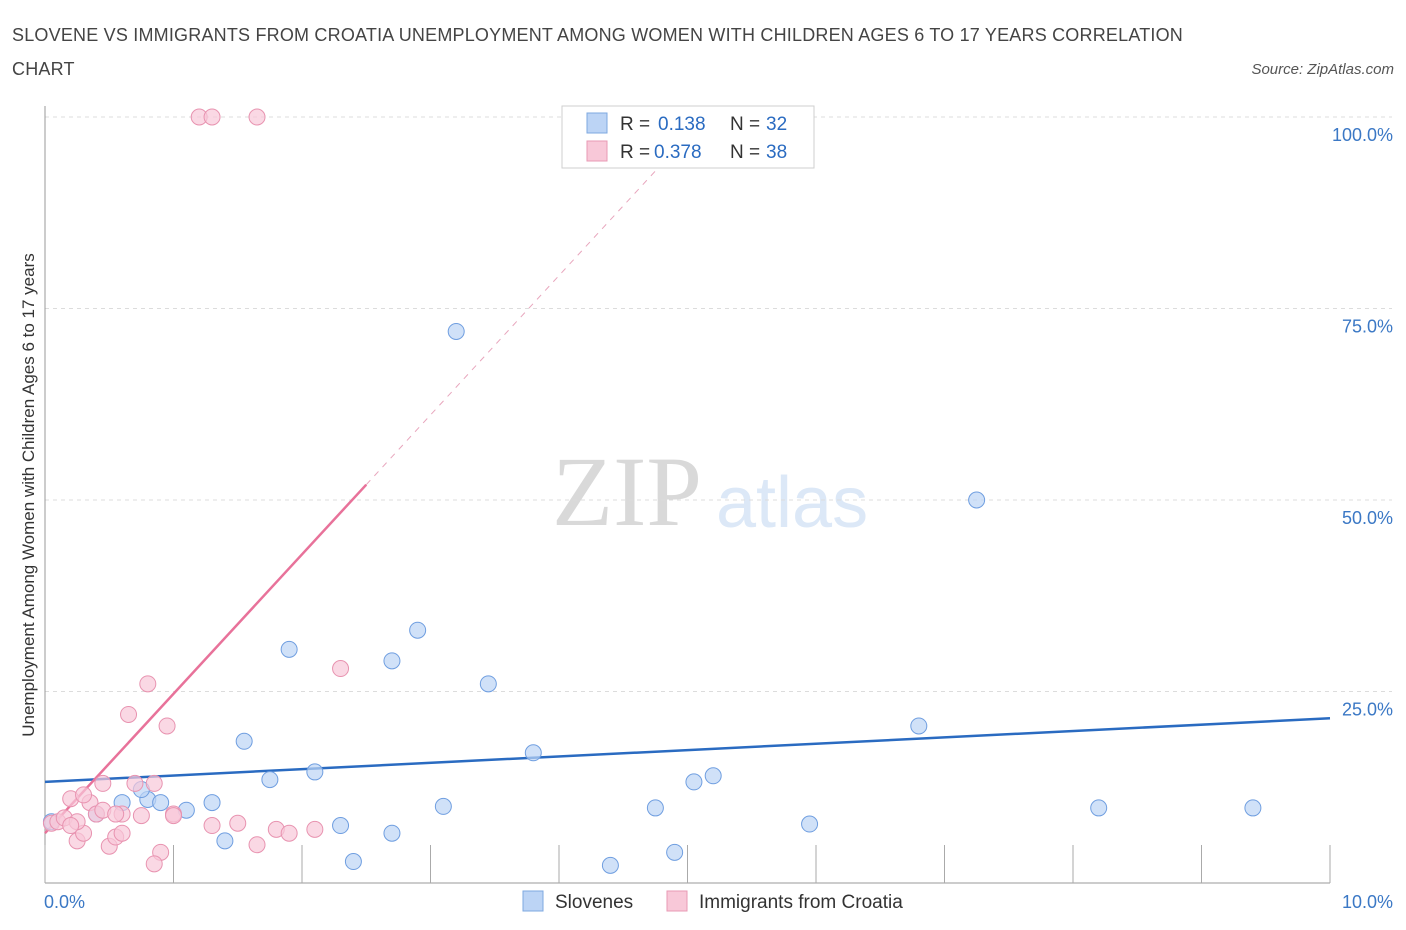 This screenshot has height=930, width=1406. Describe the element at coordinates (533, 901) in the screenshot. I see `bottom-legend-swatch-slovenes` at that location.